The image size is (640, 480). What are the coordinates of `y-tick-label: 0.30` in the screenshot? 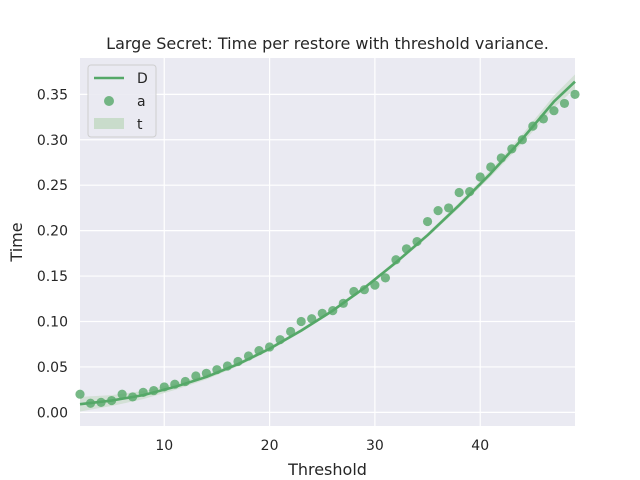 It's located at (52, 141).